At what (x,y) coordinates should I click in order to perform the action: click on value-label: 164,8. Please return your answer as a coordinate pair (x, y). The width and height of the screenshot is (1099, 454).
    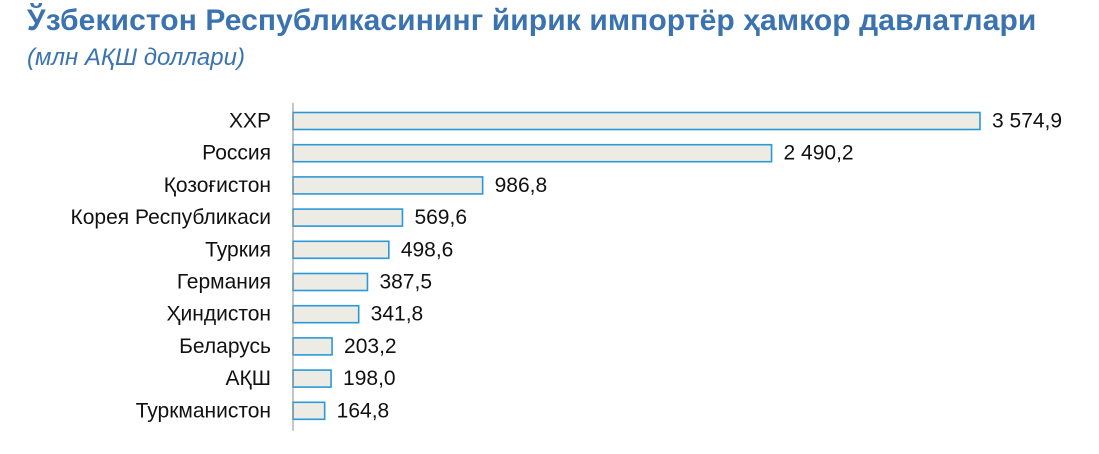
    Looking at the image, I should click on (363, 410).